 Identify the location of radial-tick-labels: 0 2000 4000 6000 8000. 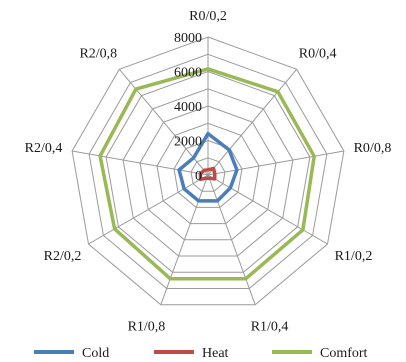
(188, 107).